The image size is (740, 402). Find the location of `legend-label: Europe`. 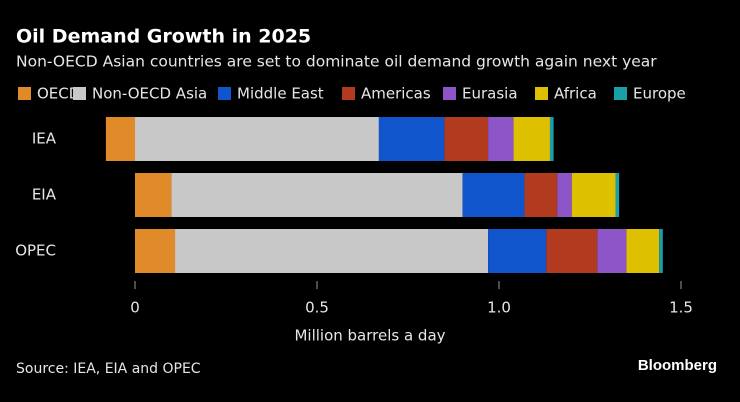

legend-label: Europe is located at coordinates (659, 94).